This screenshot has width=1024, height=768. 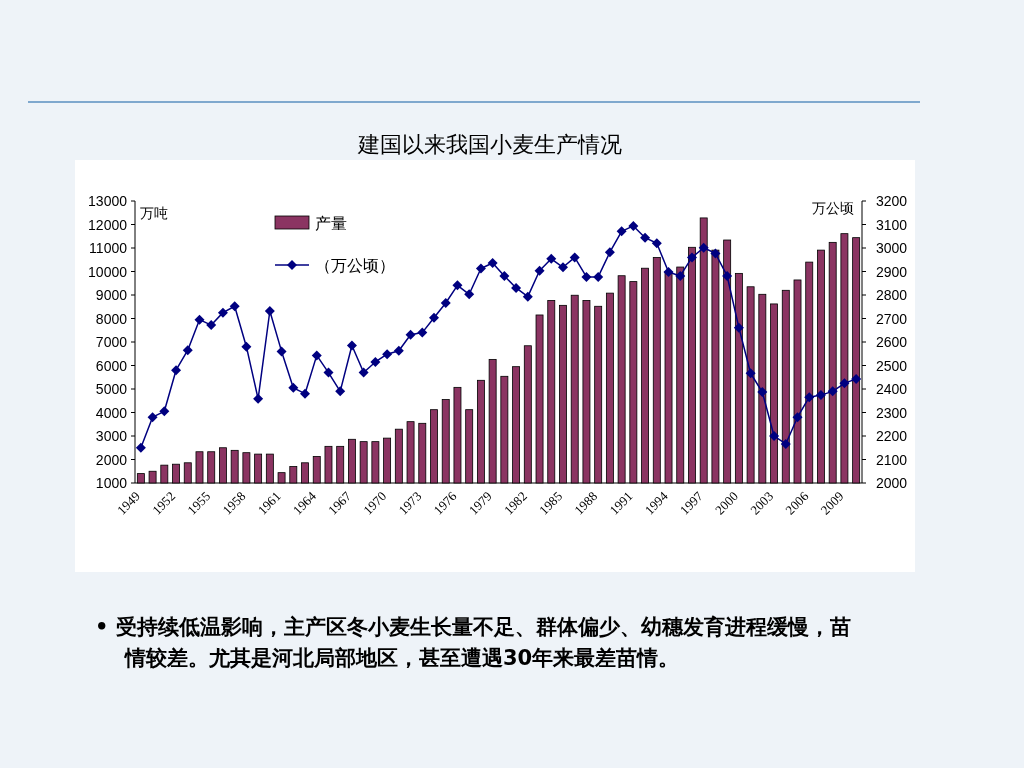 What do you see at coordinates (892, 295) in the screenshot?
I see `y2-tick-label: 2800` at bounding box center [892, 295].